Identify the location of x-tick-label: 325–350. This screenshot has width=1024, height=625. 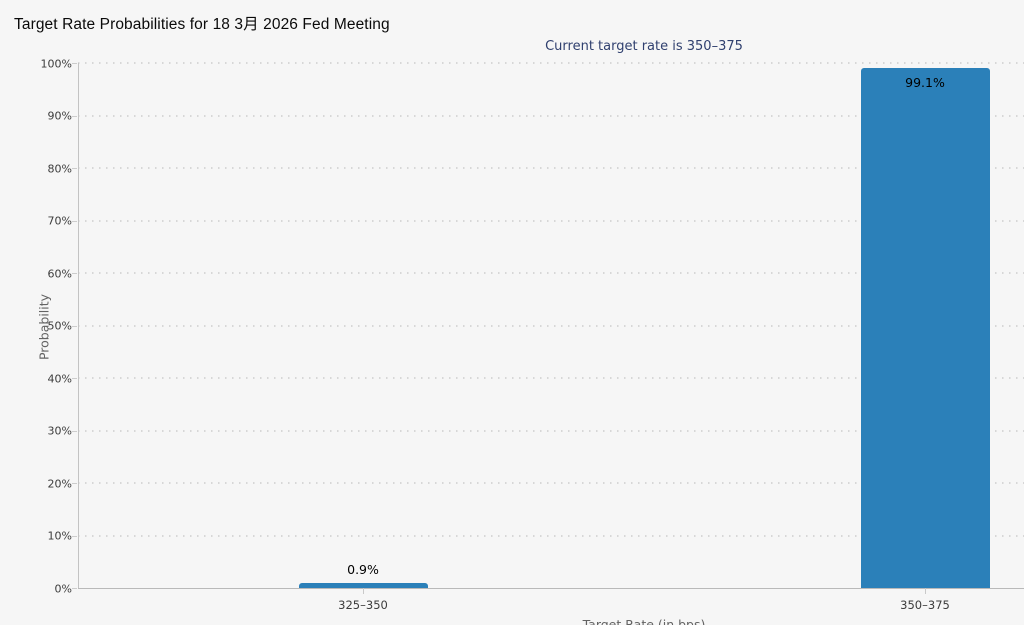
(363, 605).